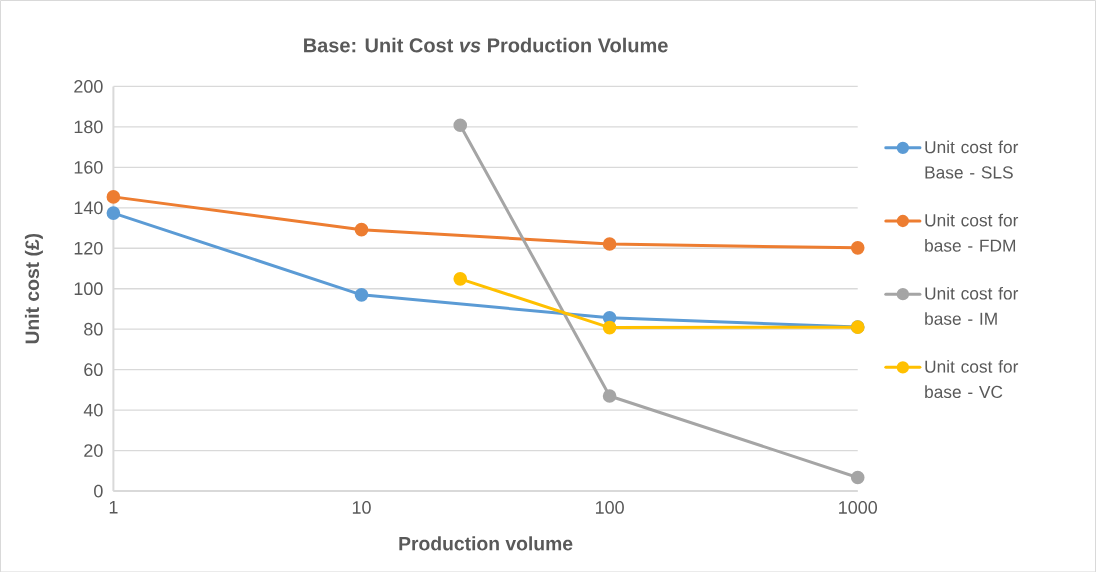  Describe the element at coordinates (93, 410) in the screenshot. I see `y-tick-label: 40` at that location.